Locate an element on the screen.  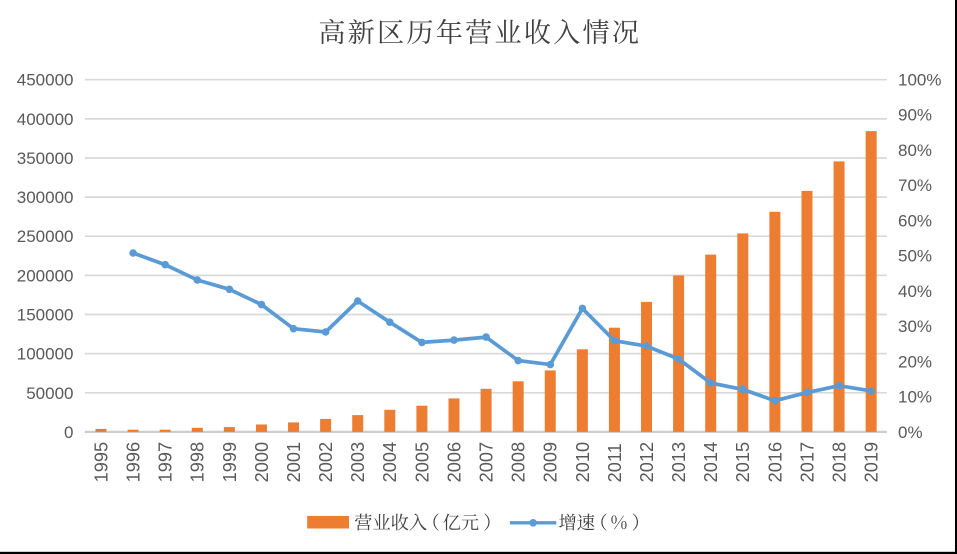
svg-text: 50000 is located at coordinates (49, 393).